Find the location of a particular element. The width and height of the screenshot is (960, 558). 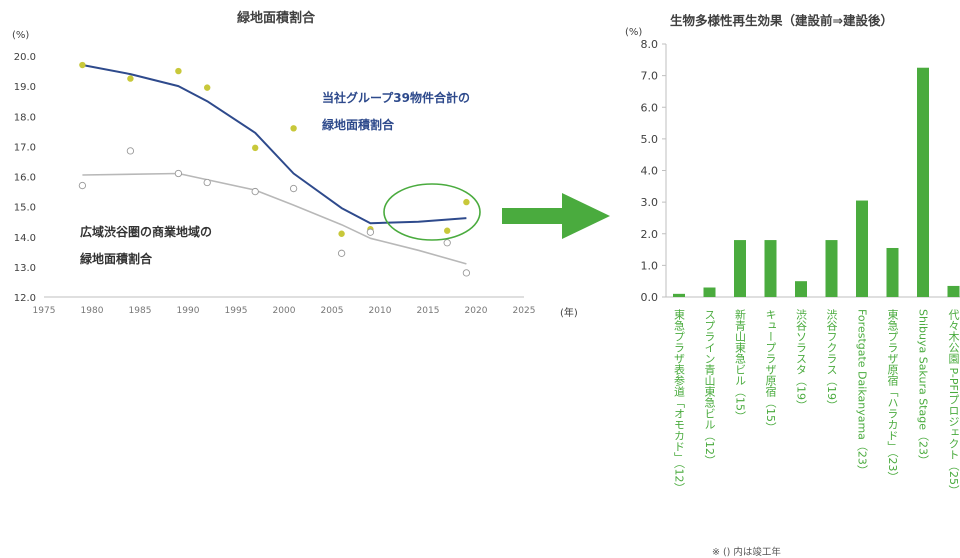

category-label: キュープラザ原宿（15） is located at coordinates (770, 371).